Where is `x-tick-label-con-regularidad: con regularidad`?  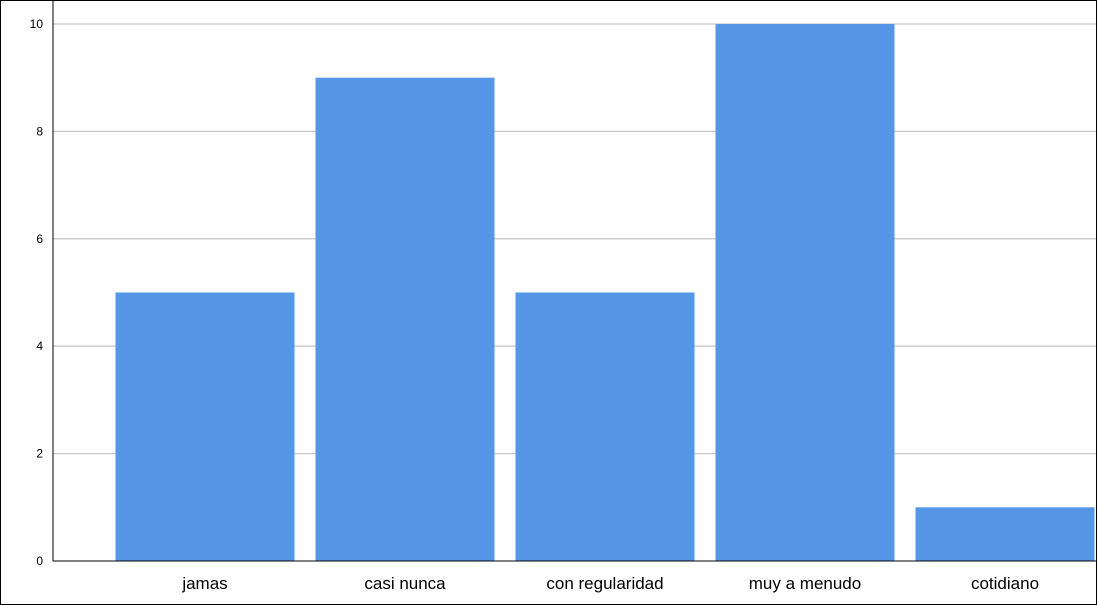
x-tick-label-con-regularidad: con regularidad is located at coordinates (604, 583).